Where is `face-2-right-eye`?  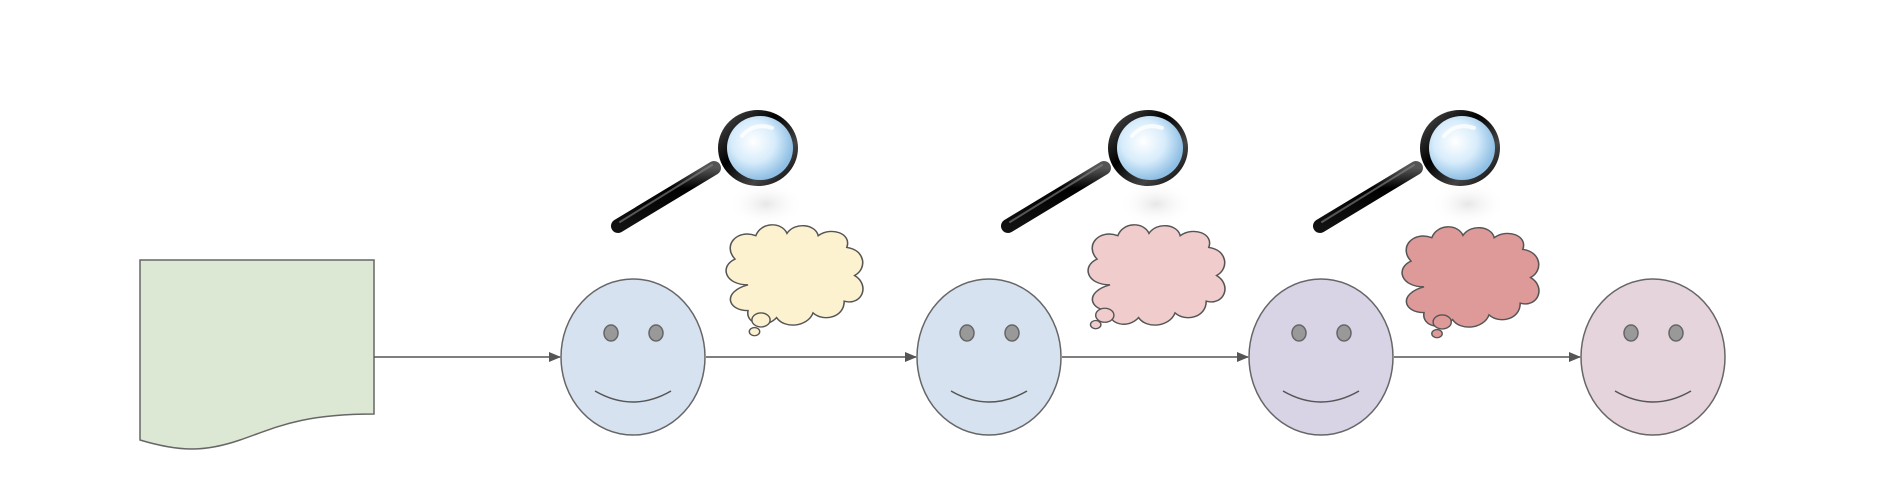 face-2-right-eye is located at coordinates (1012, 333).